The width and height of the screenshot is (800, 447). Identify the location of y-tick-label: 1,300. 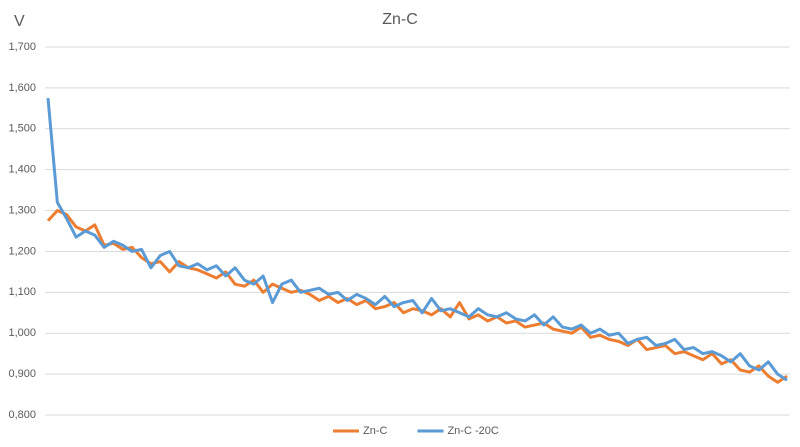
(22, 210).